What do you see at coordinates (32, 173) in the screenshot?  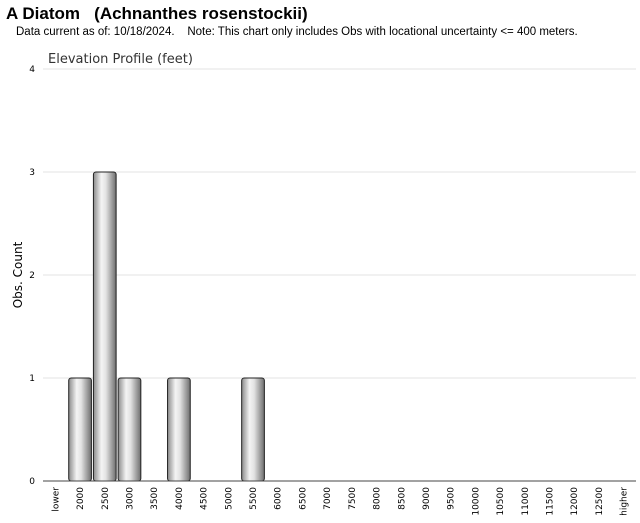 I see `y-tick-label: 3` at bounding box center [32, 173].